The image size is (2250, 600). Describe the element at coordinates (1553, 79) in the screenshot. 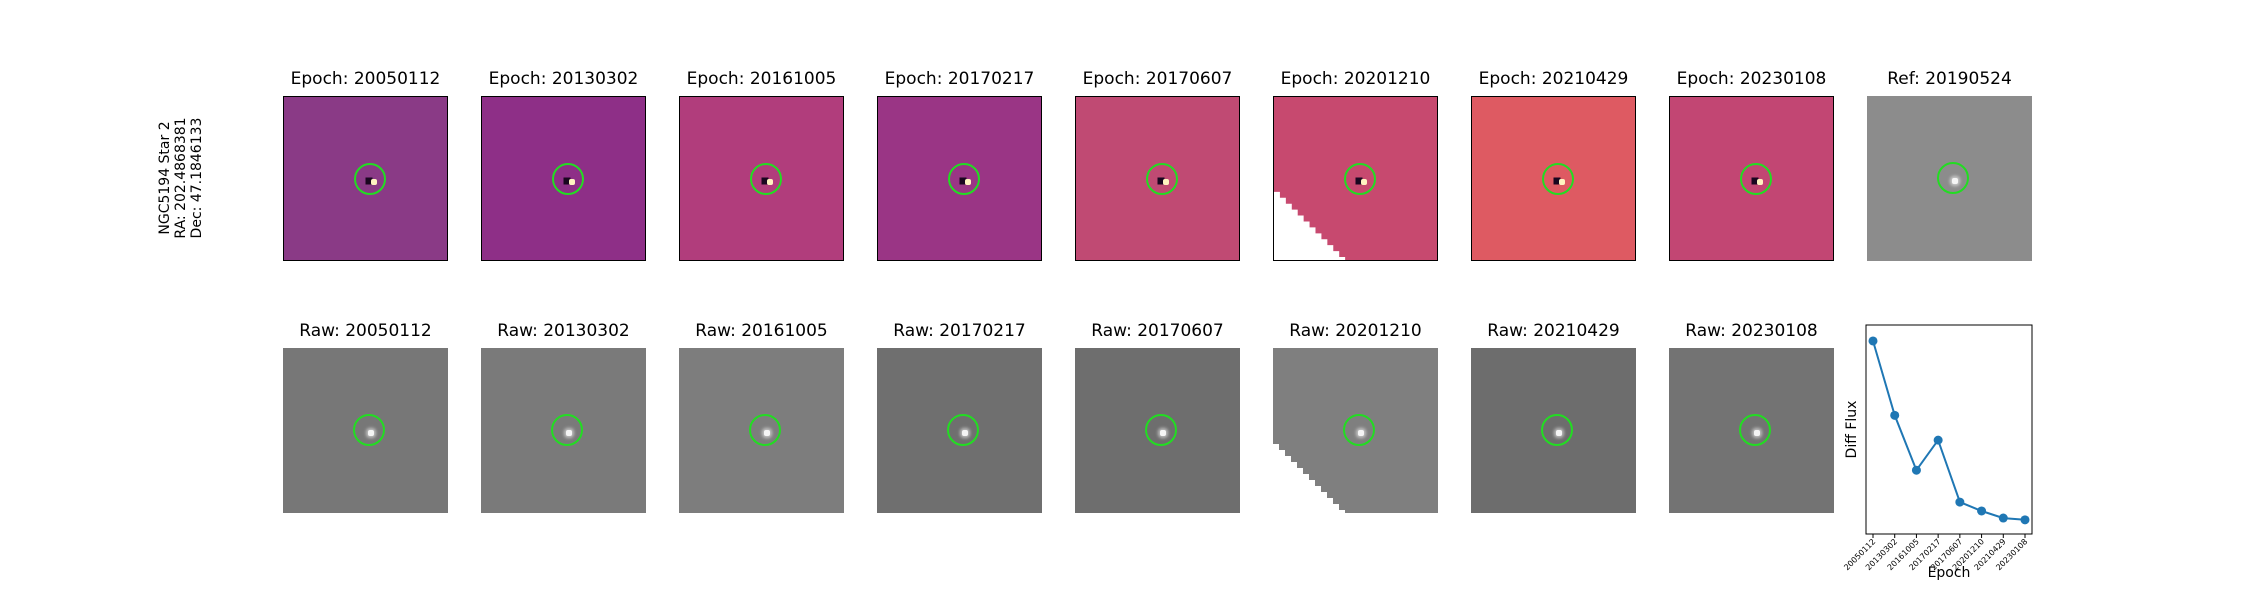

I see `diff-panel-title: Epoch: 20210429` at that location.